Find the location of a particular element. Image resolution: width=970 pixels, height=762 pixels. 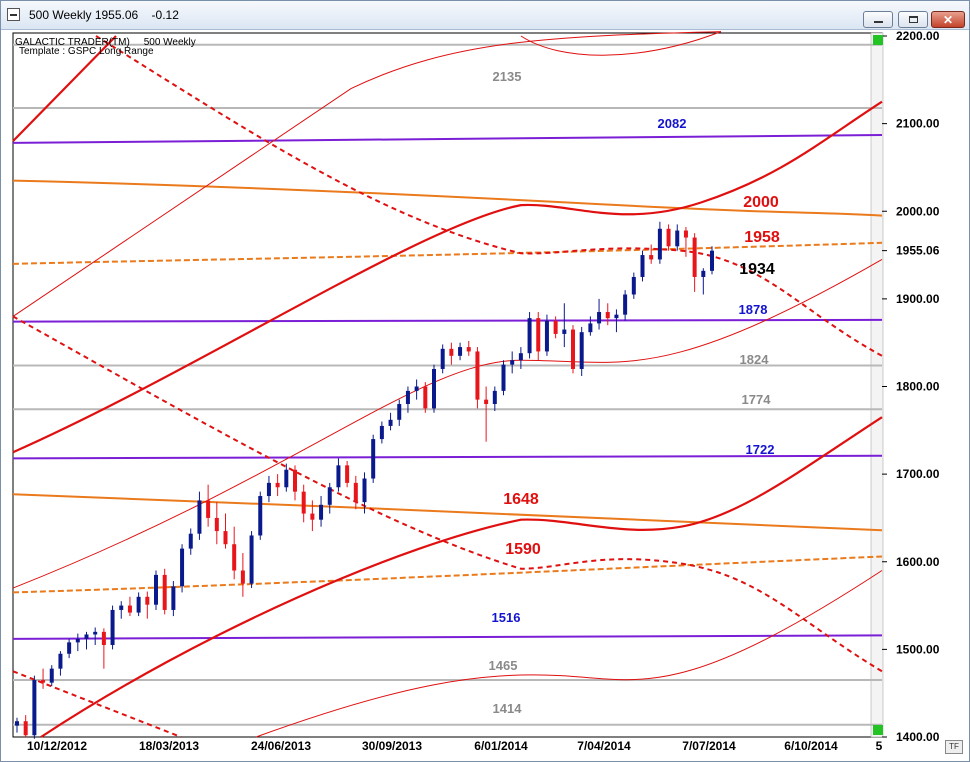

y-tick-label: 1800.00 is located at coordinates (918, 387).